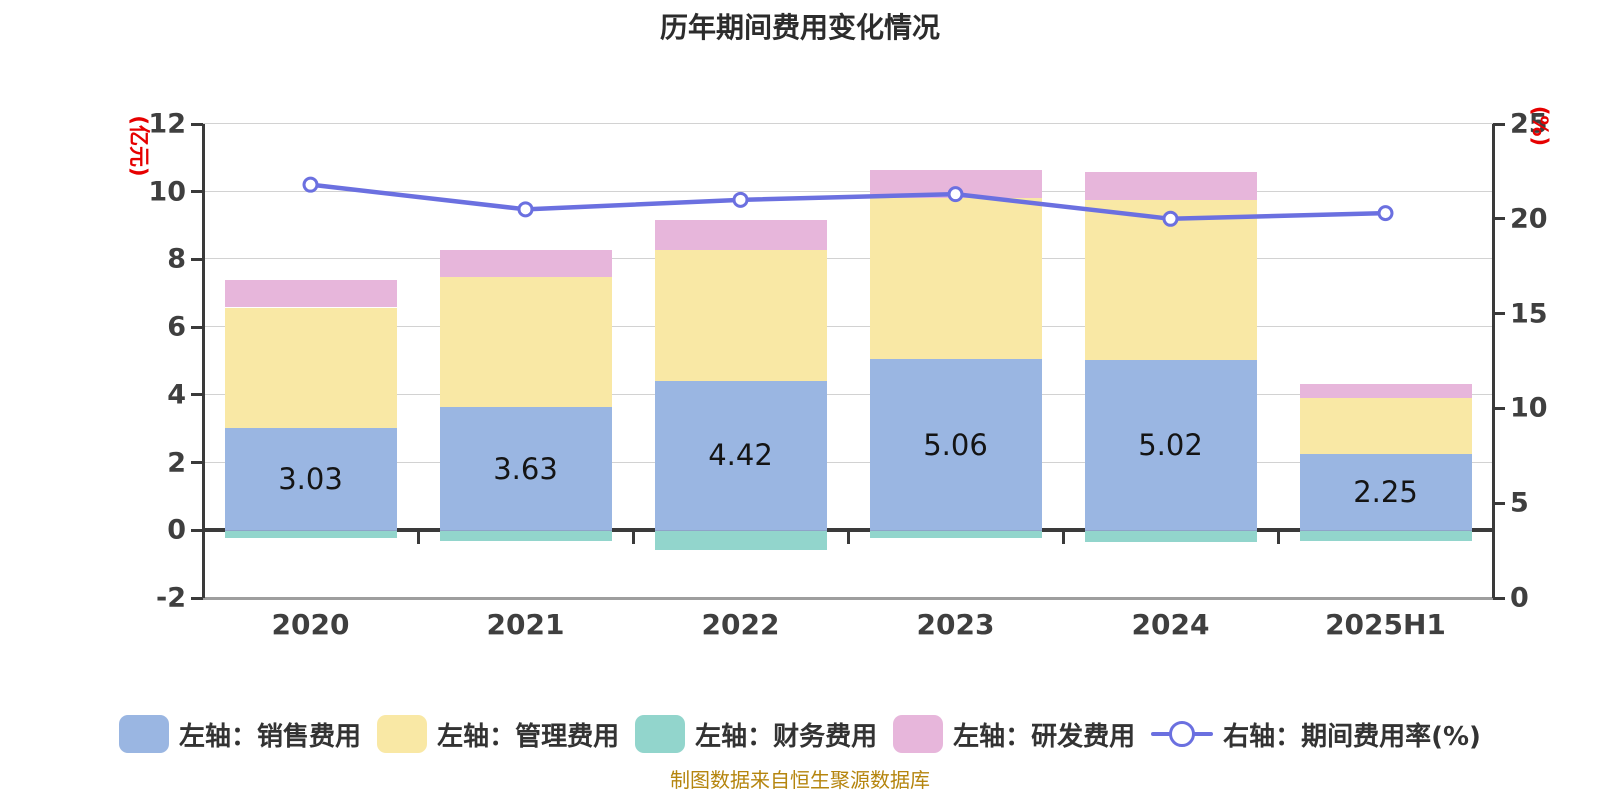  I want to click on right-axis-tick-label: 25, so click(1529, 124).